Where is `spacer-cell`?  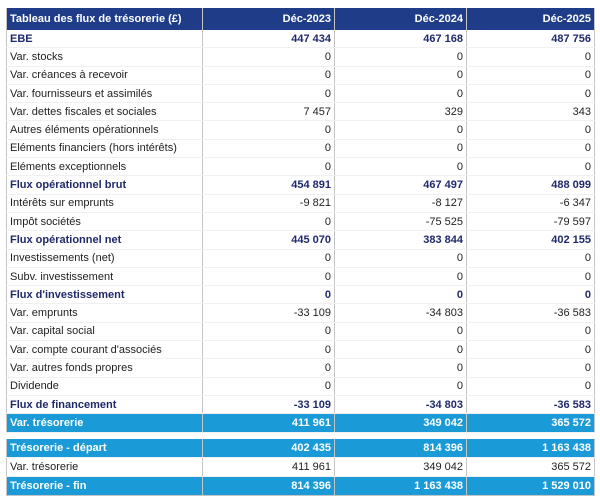 spacer-cell is located at coordinates (300, 436).